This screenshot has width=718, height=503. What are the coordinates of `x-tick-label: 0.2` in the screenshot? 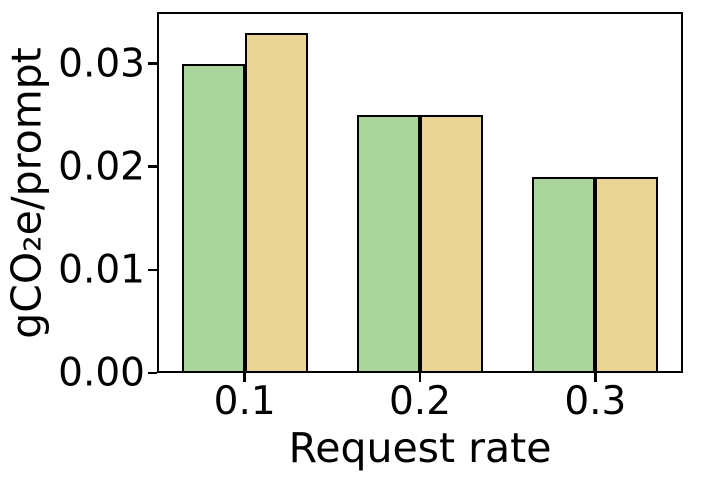 It's located at (420, 401).